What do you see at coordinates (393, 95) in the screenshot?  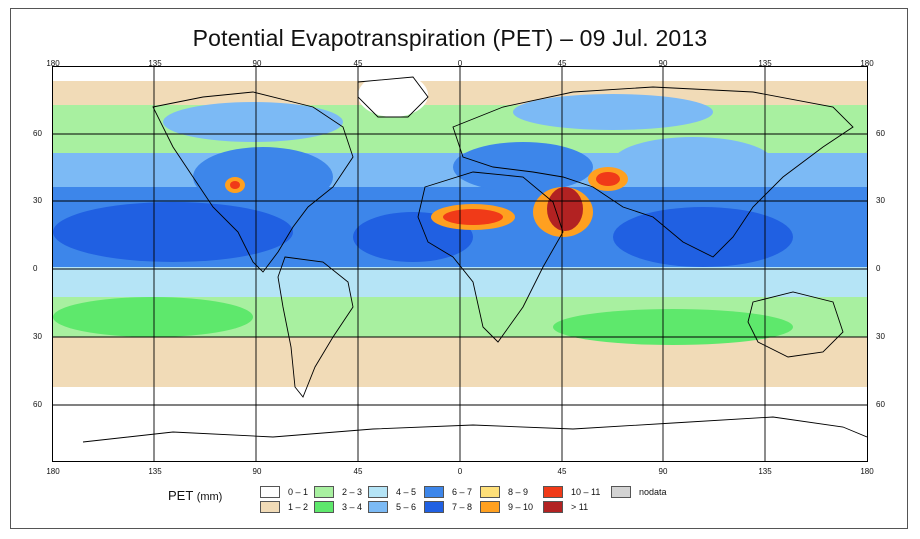 I see `patch-greenland-white` at bounding box center [393, 95].